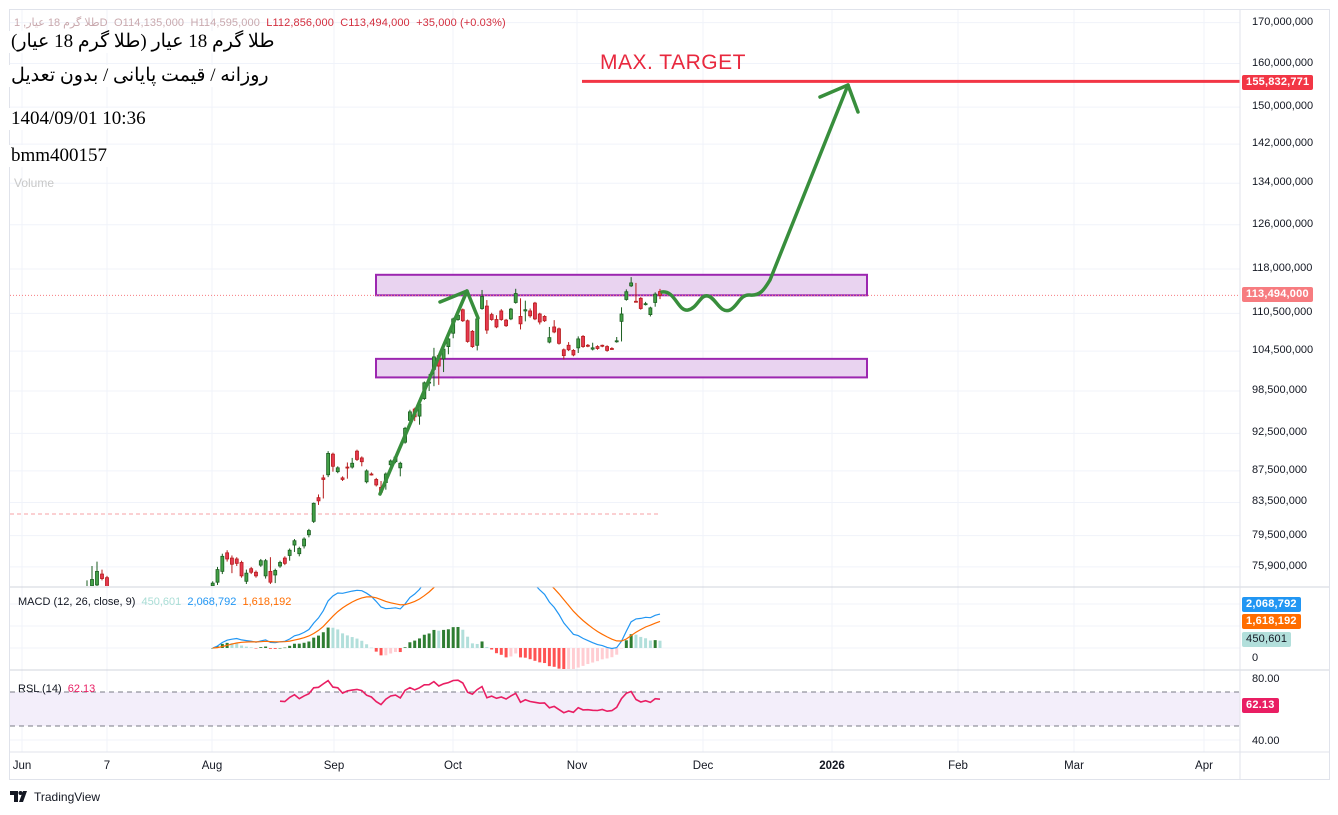  Describe the element at coordinates (1278, 82) in the screenshot. I see `target-price-tag: 155,832,771` at that location.